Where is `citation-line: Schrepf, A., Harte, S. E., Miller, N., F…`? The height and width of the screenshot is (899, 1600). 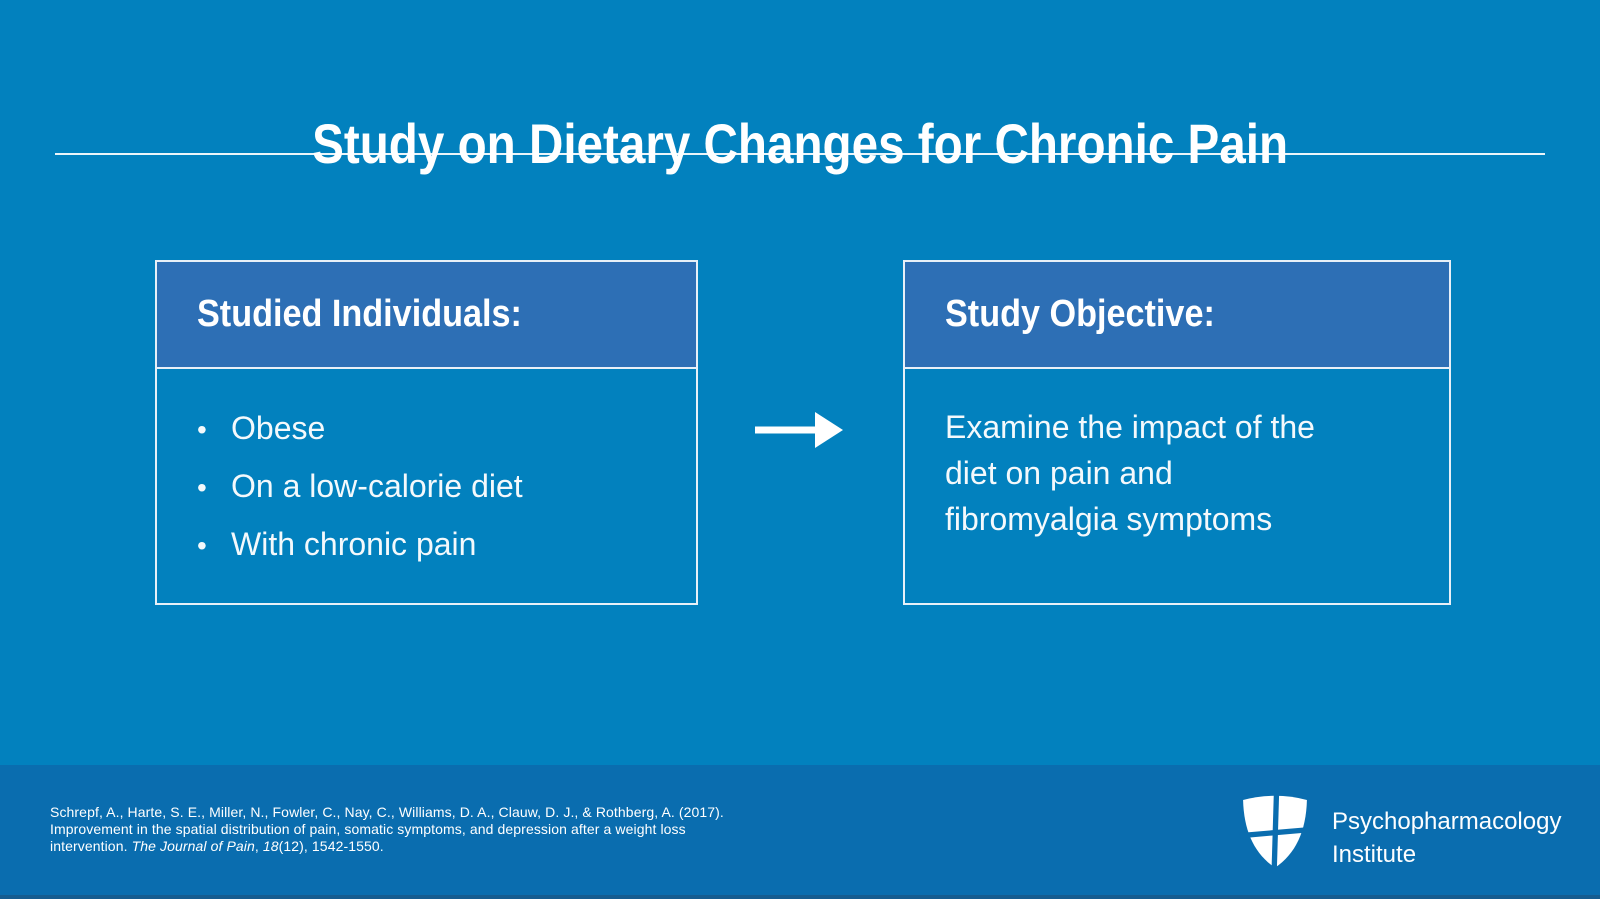
citation-line: Schrepf, A., Harte, S. E., Miller, N., F… is located at coordinates (387, 812).